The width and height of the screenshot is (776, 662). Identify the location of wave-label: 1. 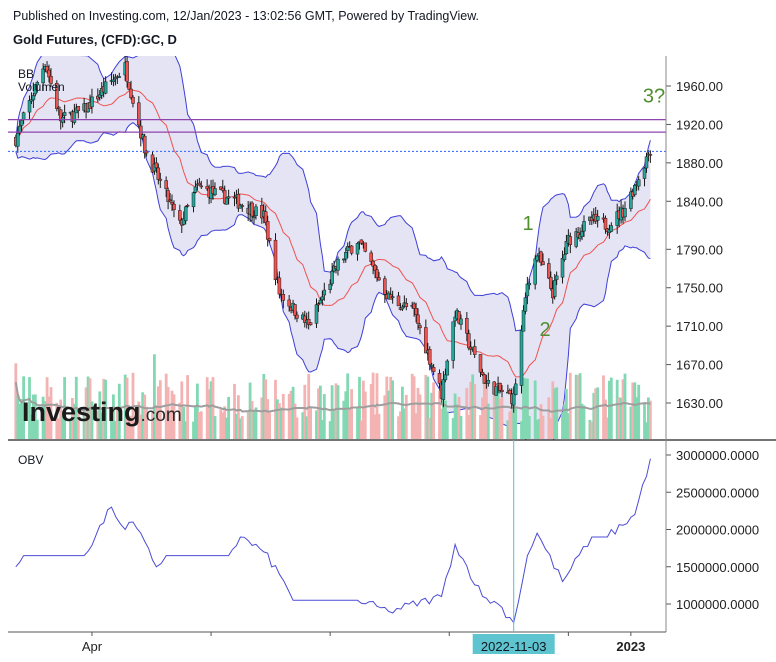
(527, 224).